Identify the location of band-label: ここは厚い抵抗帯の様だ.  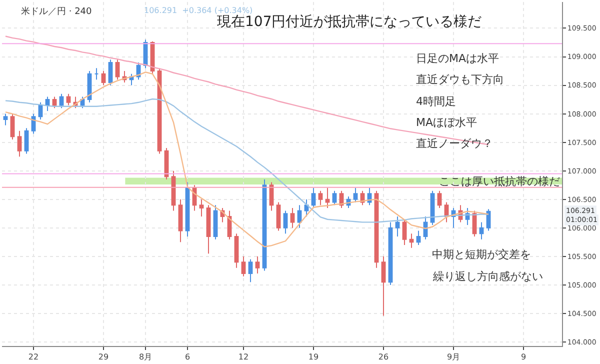
(499, 181).